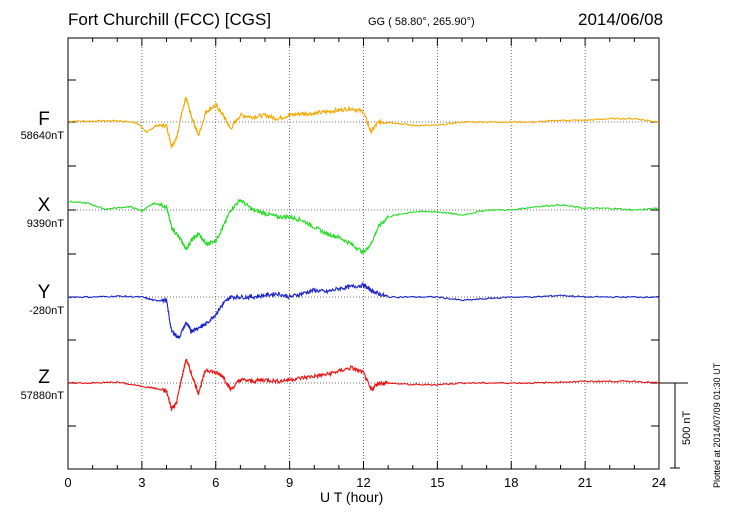  Describe the element at coordinates (363, 226) in the screenshot. I see `series-line-x` at that location.